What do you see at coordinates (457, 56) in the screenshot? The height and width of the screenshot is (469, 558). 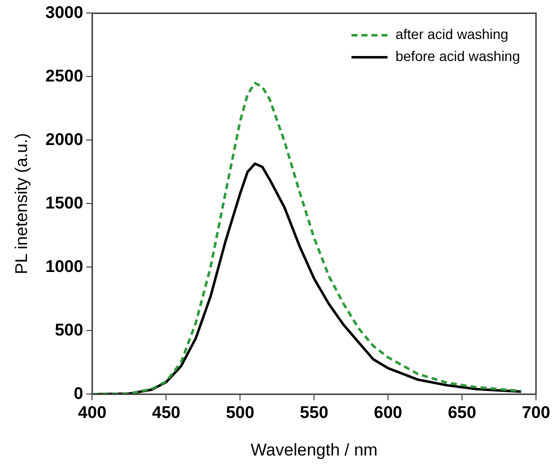 I see `legend-label: before acid washing` at bounding box center [457, 56].